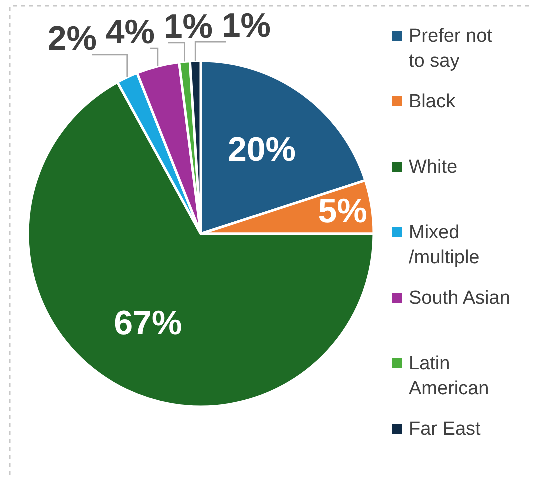 This screenshot has width=535, height=477. I want to click on data-label: 4%, so click(130, 33).